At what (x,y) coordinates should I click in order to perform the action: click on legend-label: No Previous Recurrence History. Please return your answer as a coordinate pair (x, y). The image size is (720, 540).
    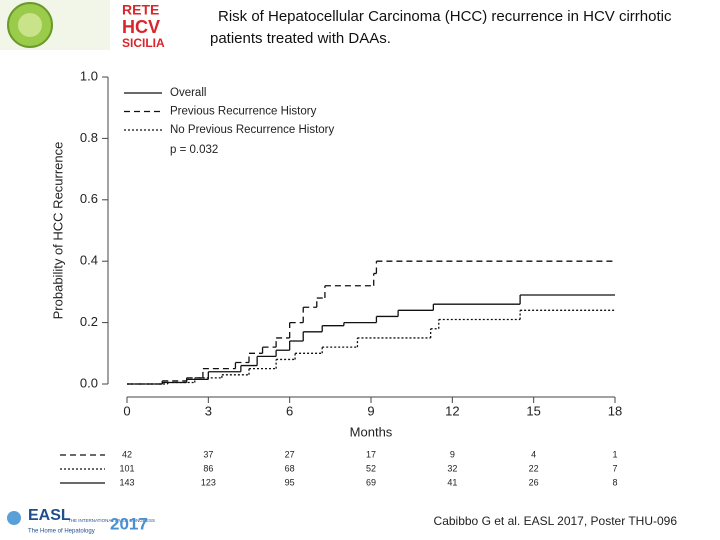
    Looking at the image, I should click on (252, 130).